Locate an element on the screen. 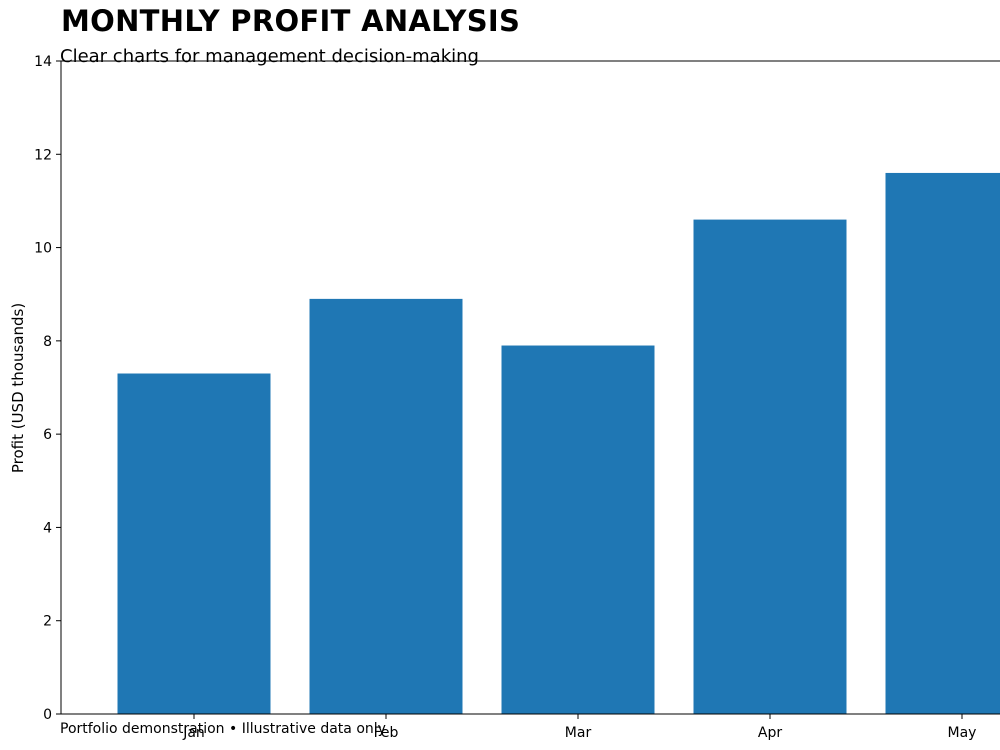 Image resolution: width=1000 pixels, height=750 pixels. y-tick-label: 2 is located at coordinates (47, 622).